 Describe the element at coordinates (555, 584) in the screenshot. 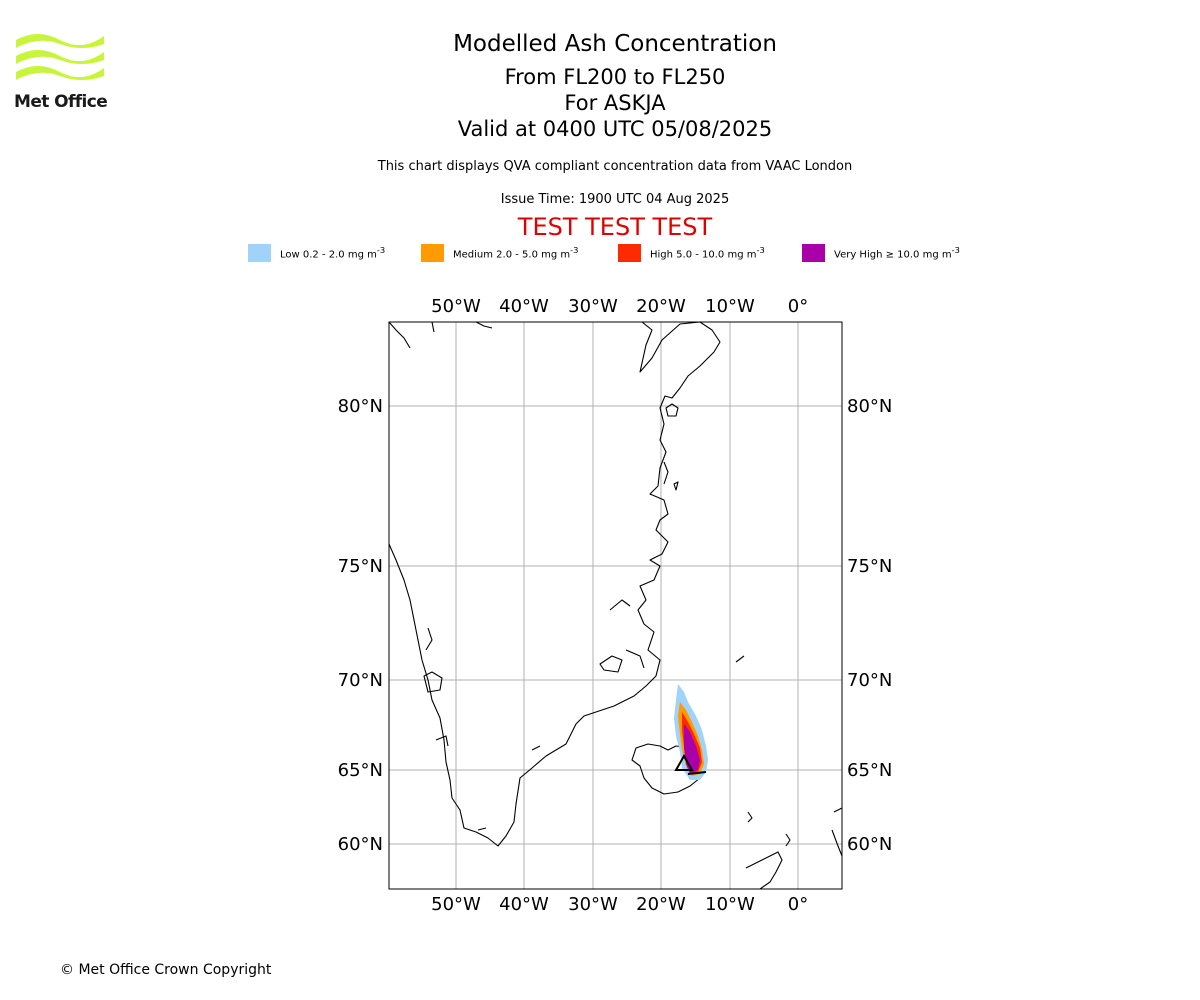

I see `greenland-coastline` at that location.